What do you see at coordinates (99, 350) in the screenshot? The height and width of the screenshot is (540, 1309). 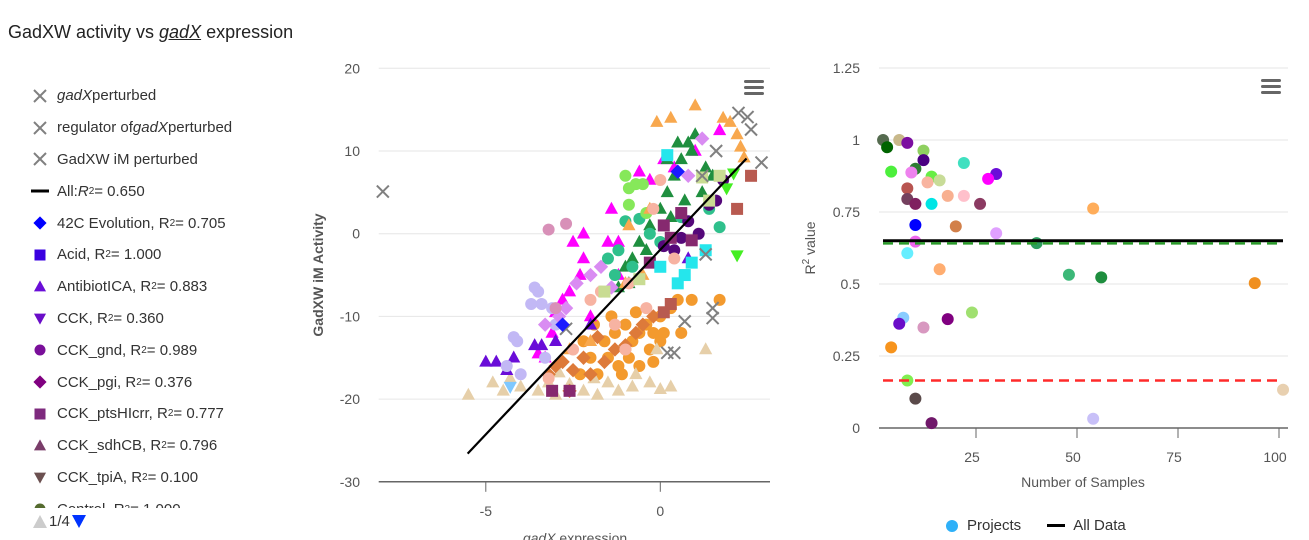 I see `legend-label-part: CCK_gnd, R` at bounding box center [99, 350].